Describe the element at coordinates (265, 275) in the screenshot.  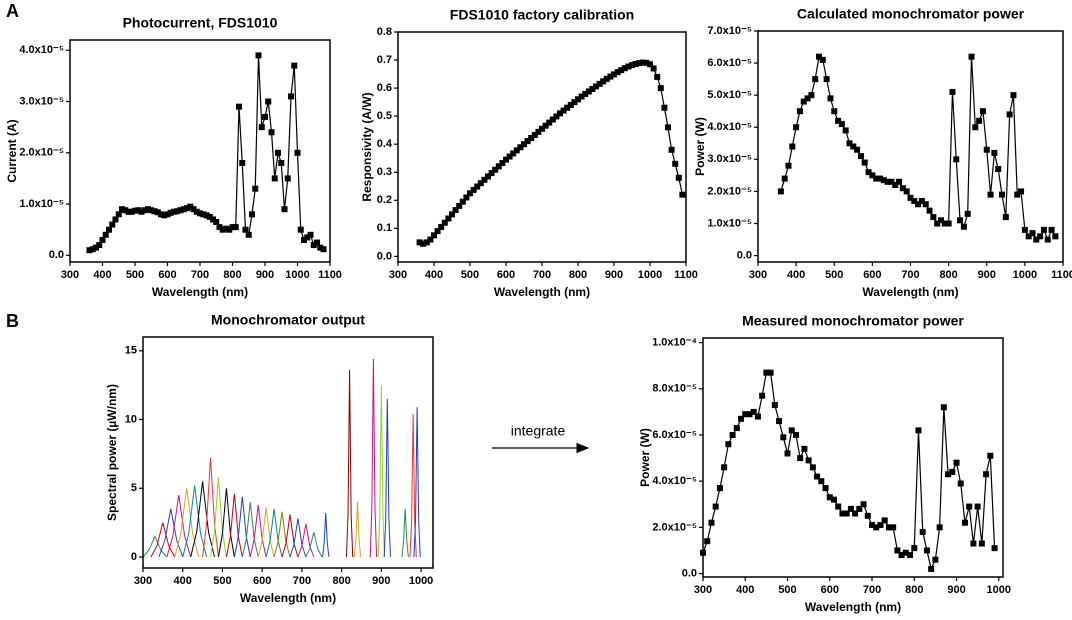
I see `x-tick-label: 900` at that location.